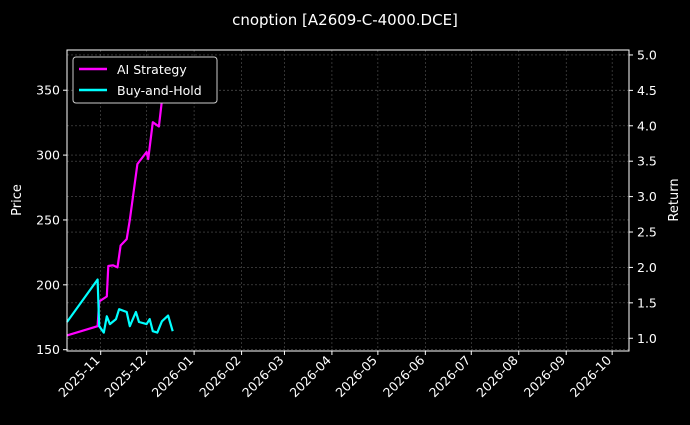 The width and height of the screenshot is (690, 425). Describe the element at coordinates (79, 377) in the screenshot. I see `x-tick-label: 2025-11` at that location.